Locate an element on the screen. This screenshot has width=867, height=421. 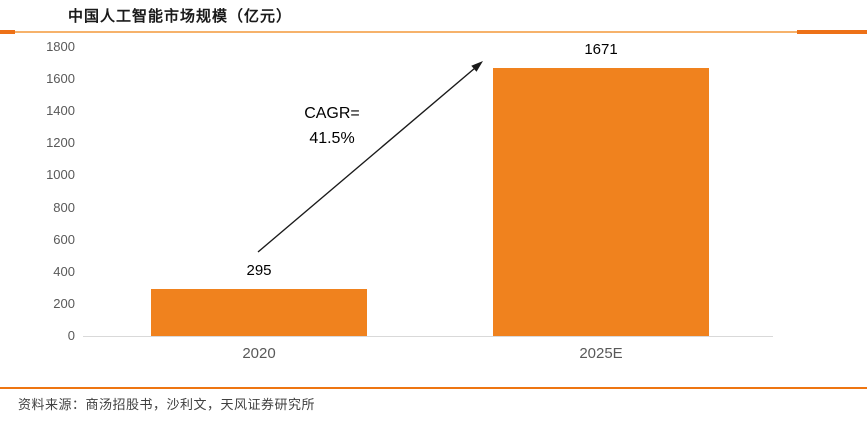
y-axis-tick-label: 1800 is located at coordinates (60, 46).